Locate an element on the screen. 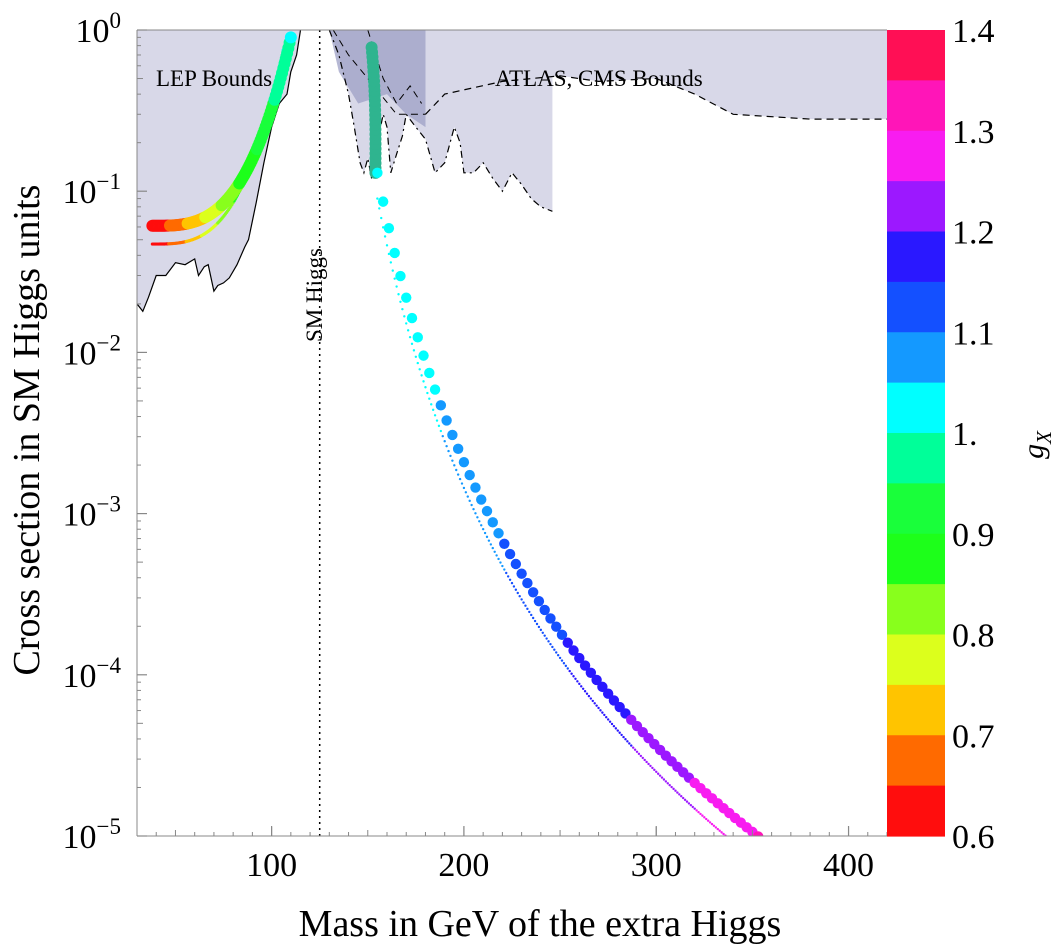  colorbar-title-g: g is located at coordinates (1033, 451).